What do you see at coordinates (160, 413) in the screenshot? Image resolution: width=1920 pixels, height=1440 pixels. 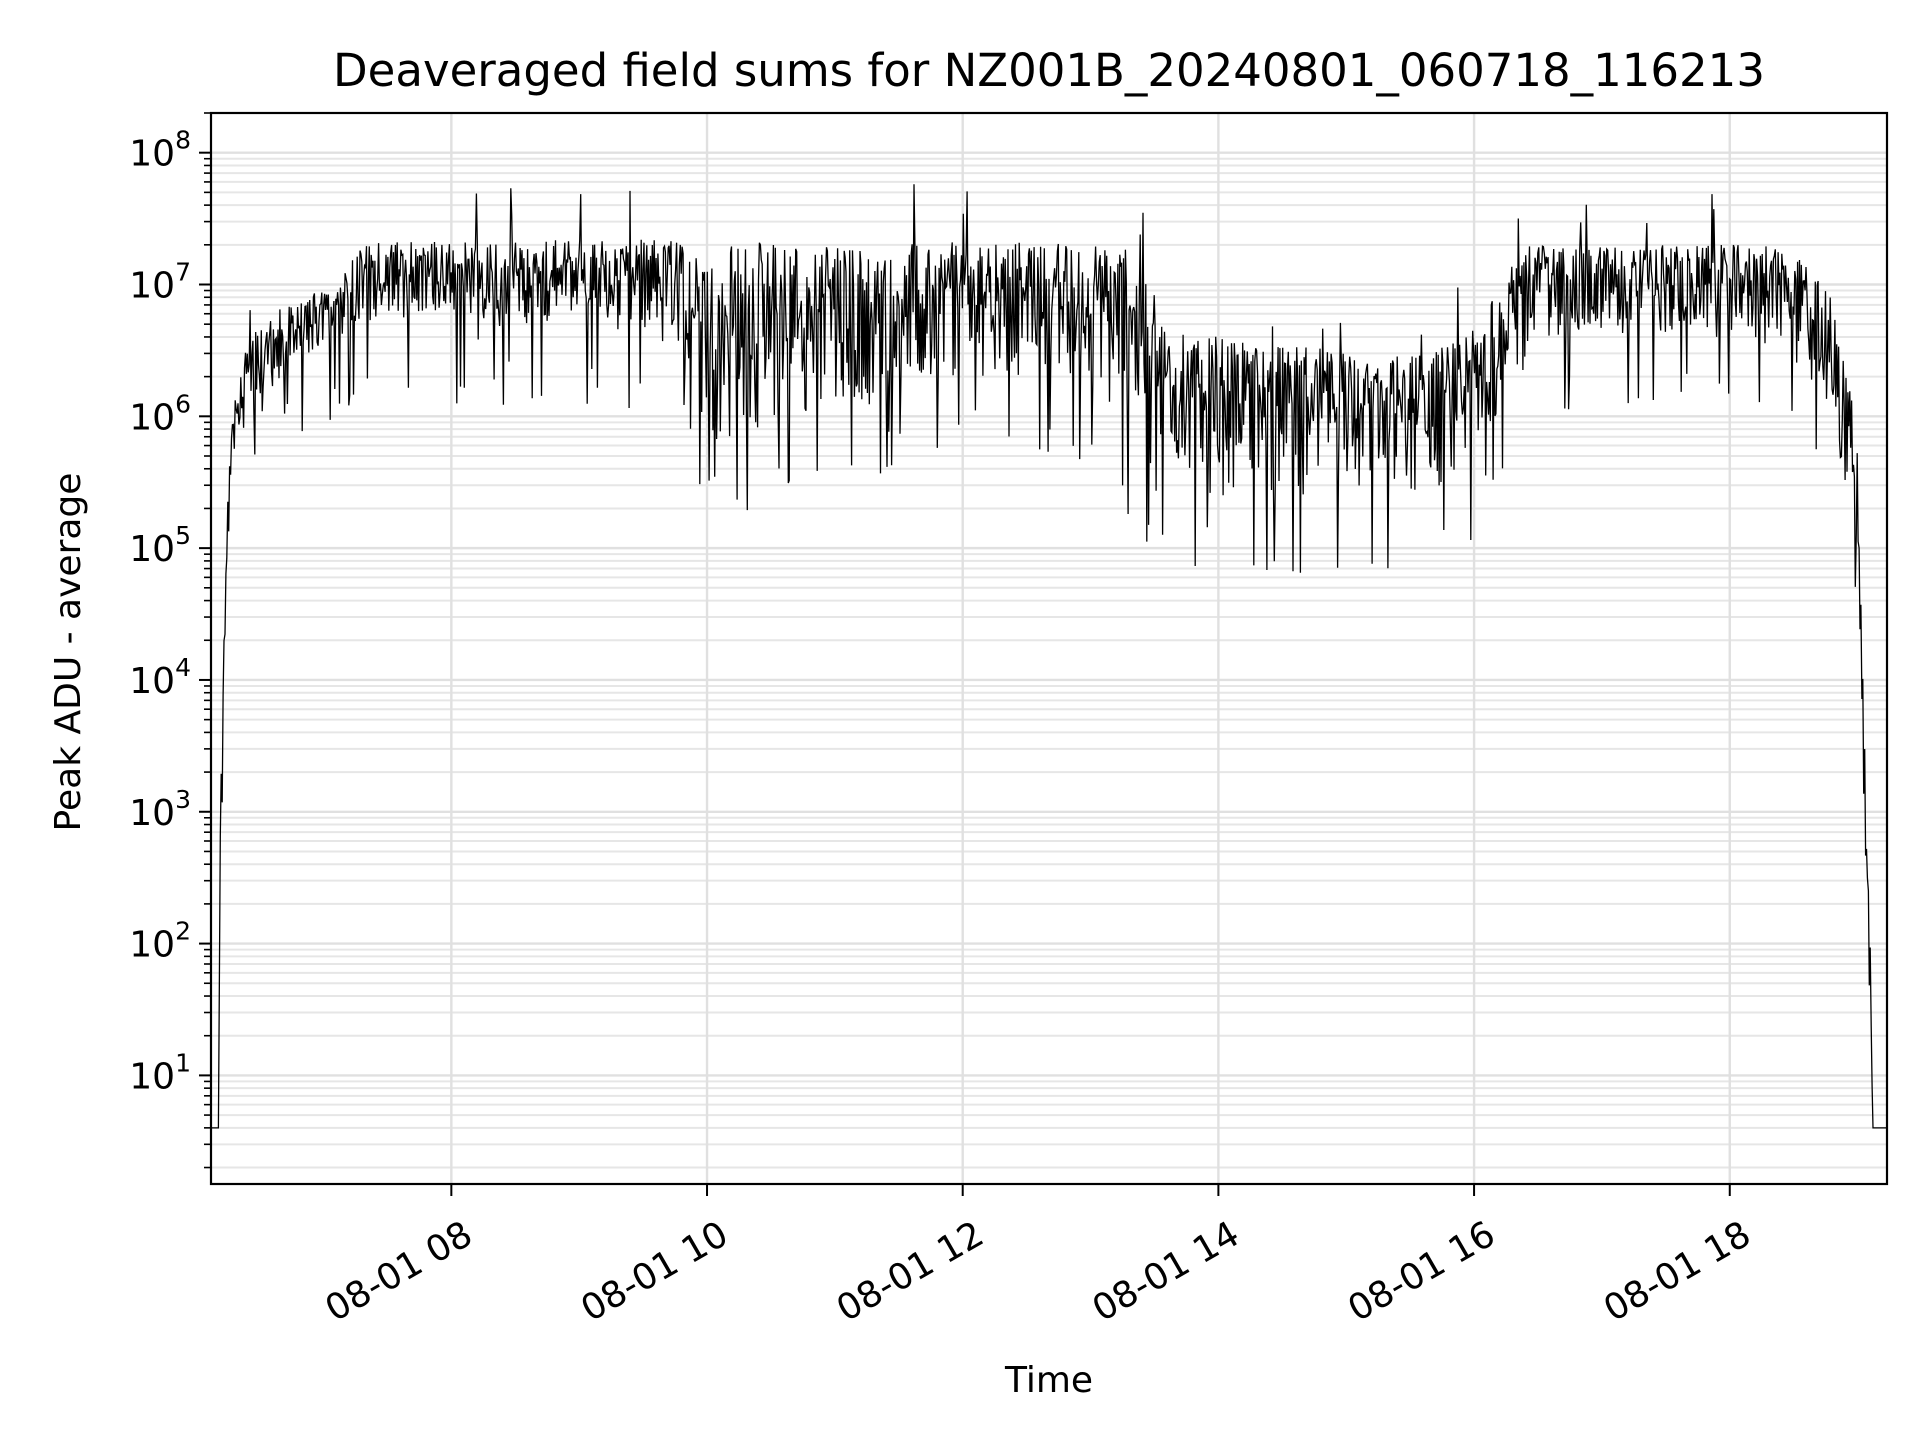 I see `y-tick-label: 10⁶` at bounding box center [160, 413].